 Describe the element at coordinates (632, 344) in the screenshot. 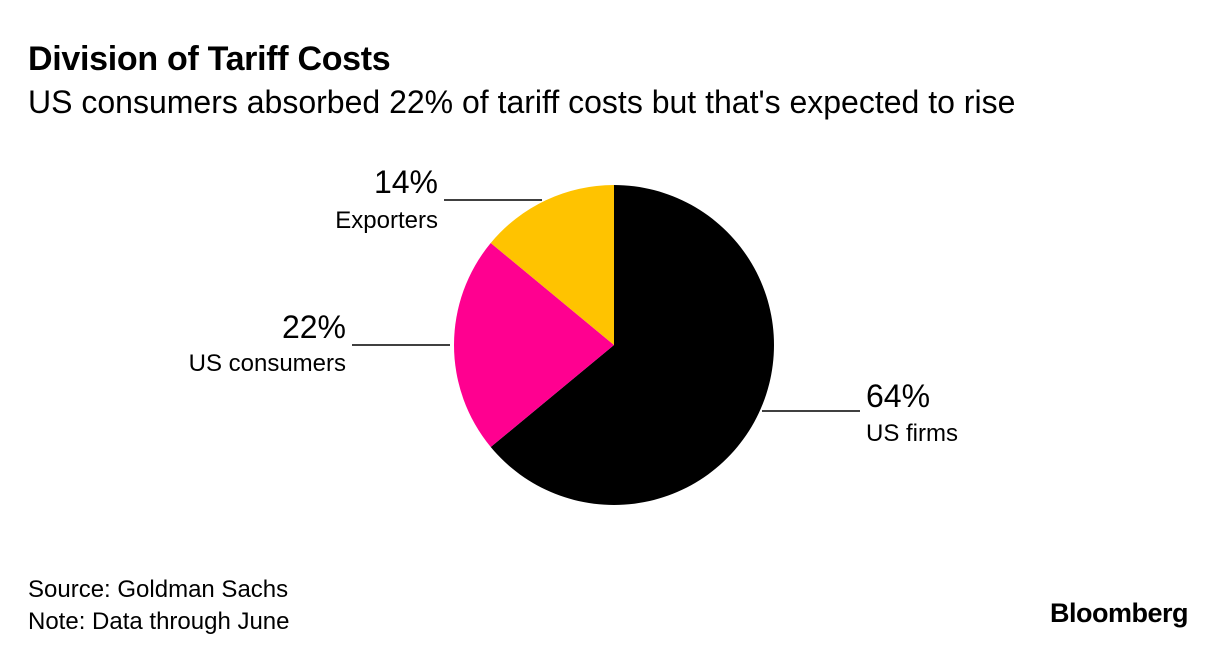

I see `pie-slice-us-firms` at that location.